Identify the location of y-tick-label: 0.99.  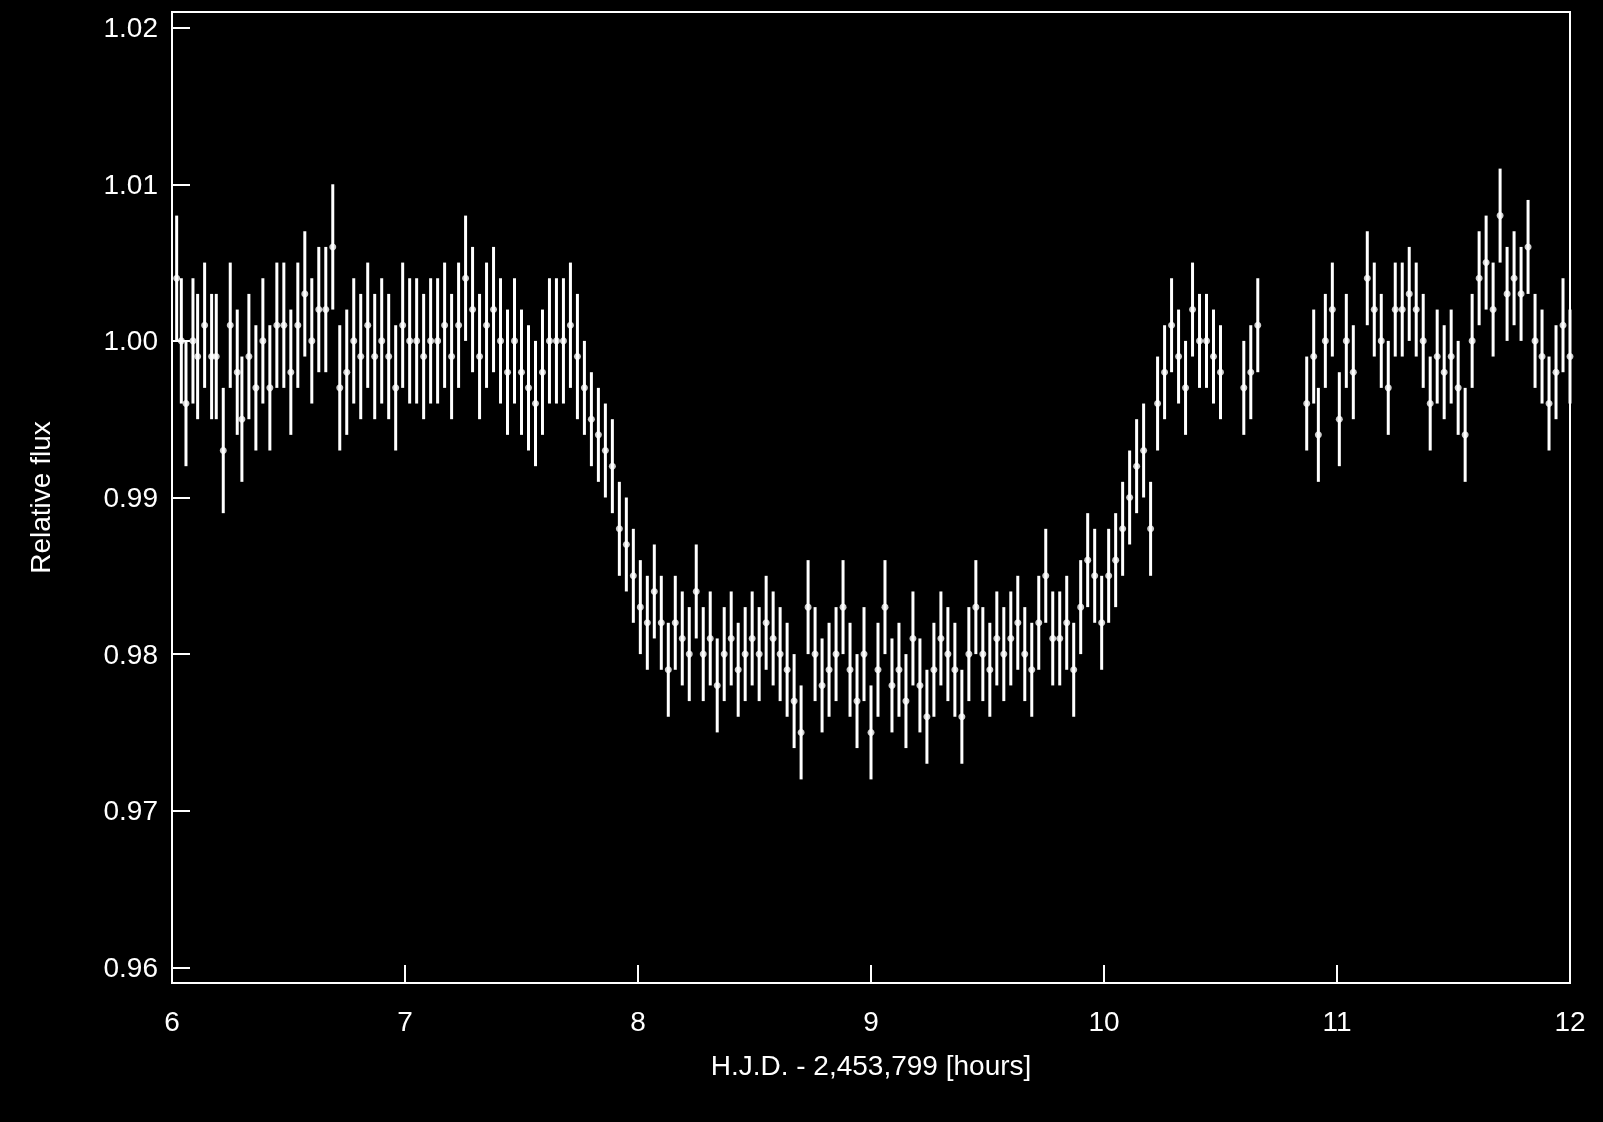
(130, 497).